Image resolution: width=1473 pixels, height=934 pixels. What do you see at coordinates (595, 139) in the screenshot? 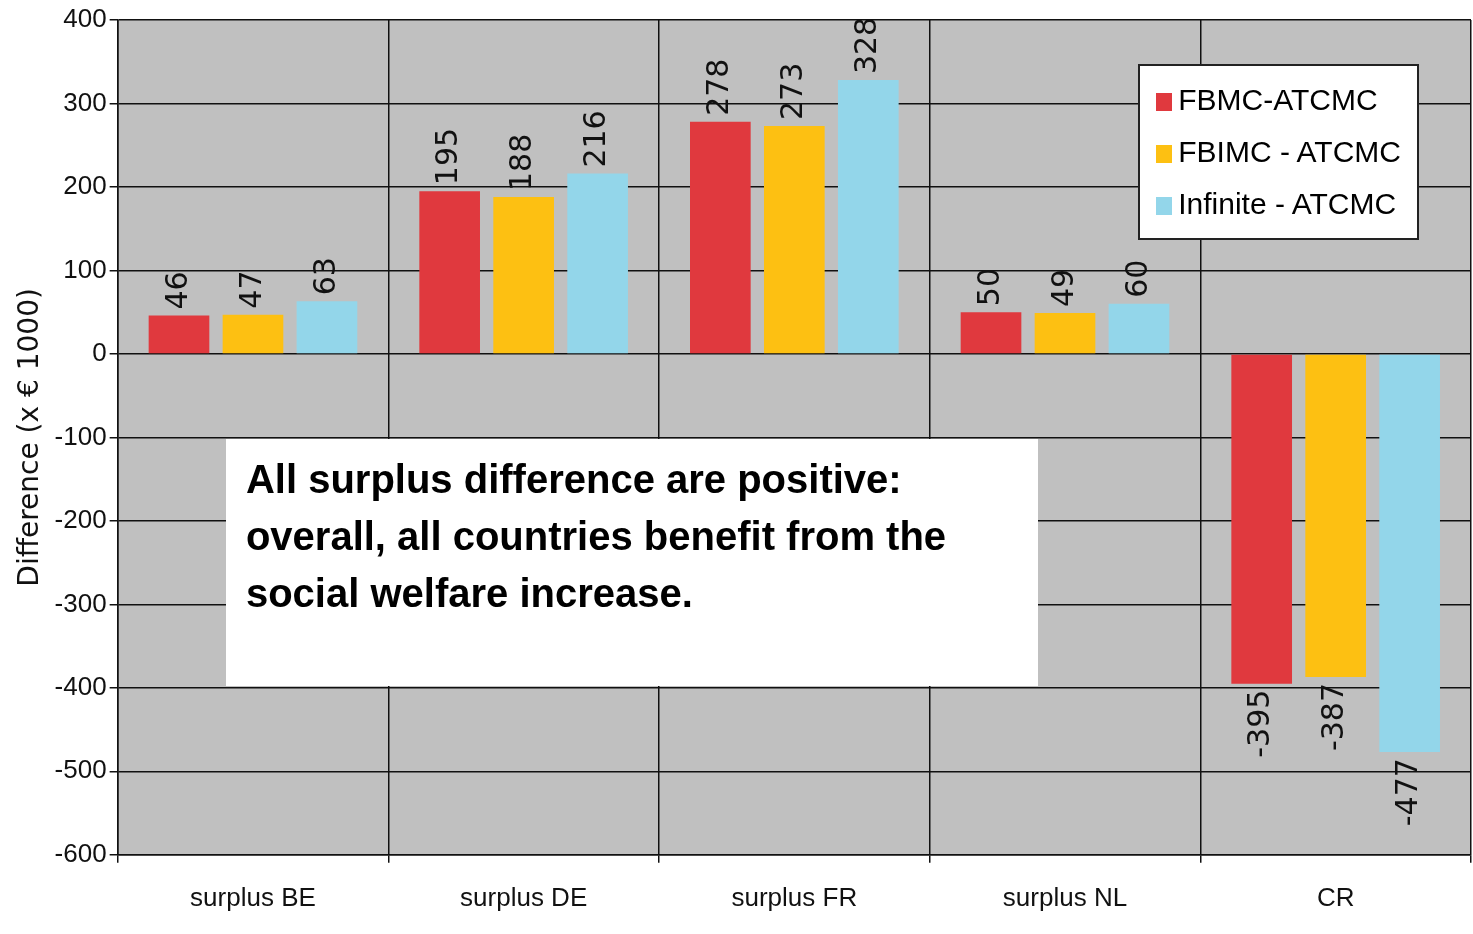
I see `data-label: 216` at bounding box center [595, 139].